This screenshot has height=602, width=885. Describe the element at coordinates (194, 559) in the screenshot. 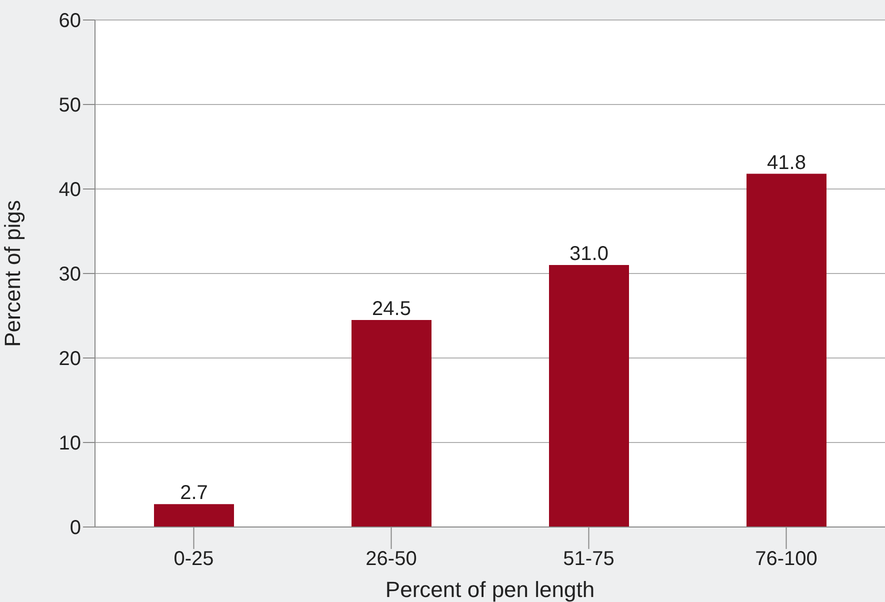

I see `x-tick-label: 0-25` at that location.